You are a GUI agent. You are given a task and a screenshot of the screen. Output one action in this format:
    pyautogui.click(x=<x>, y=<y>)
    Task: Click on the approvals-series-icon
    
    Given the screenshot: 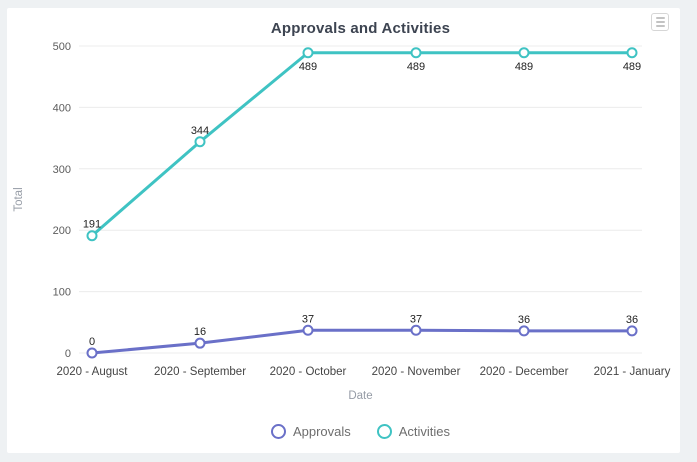 What is the action you would take?
    pyautogui.click(x=278, y=431)
    